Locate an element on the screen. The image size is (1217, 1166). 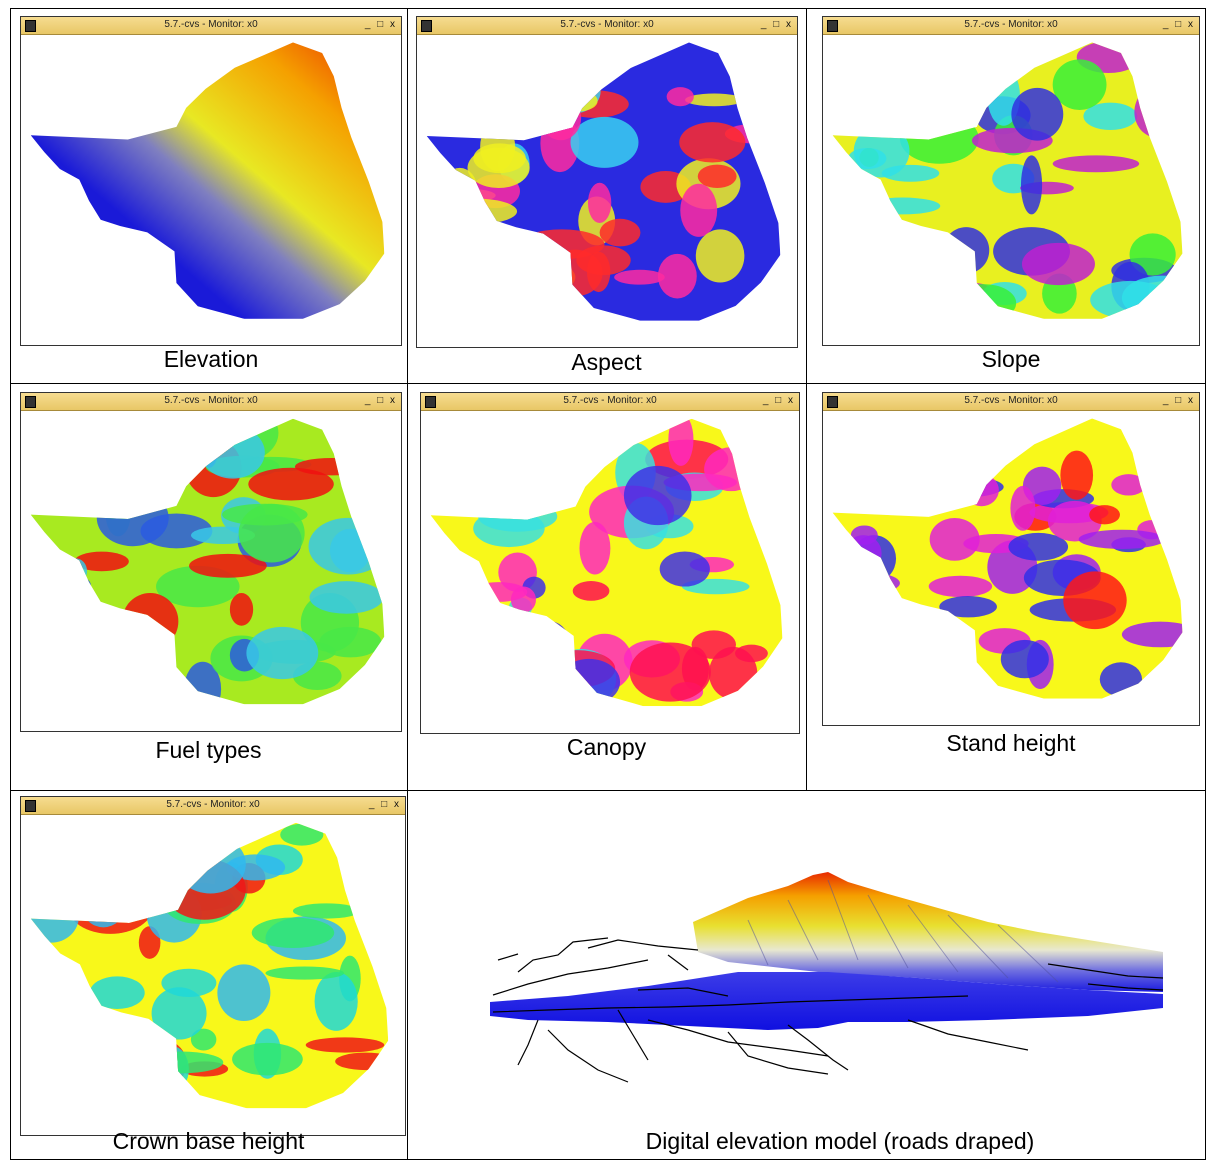
panel-caption: Aspect is located at coordinates (606, 362).